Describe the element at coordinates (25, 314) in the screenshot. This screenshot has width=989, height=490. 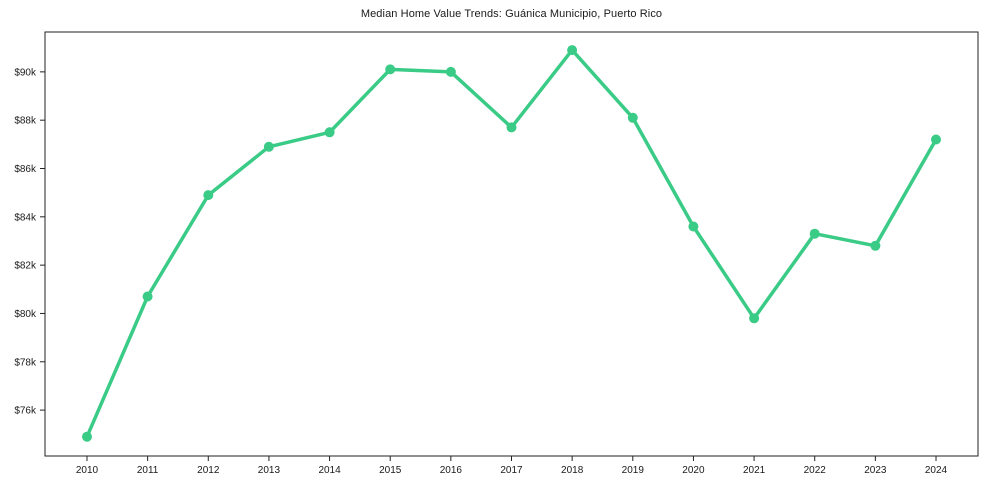
I see `y-axis-tick-label: $80k` at that location.